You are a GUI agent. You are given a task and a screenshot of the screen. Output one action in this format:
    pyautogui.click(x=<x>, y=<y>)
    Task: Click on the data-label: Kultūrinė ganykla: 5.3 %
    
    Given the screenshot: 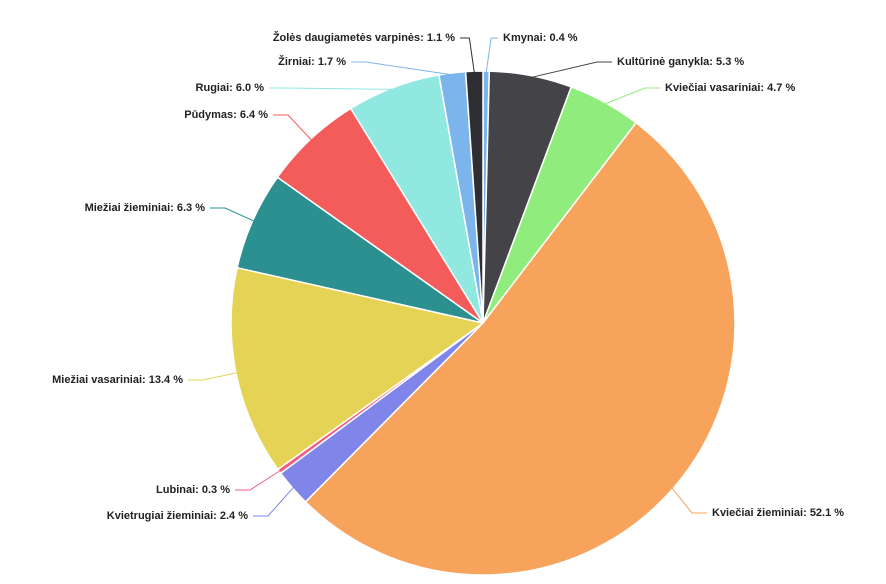 What is the action you would take?
    pyautogui.click(x=680, y=62)
    